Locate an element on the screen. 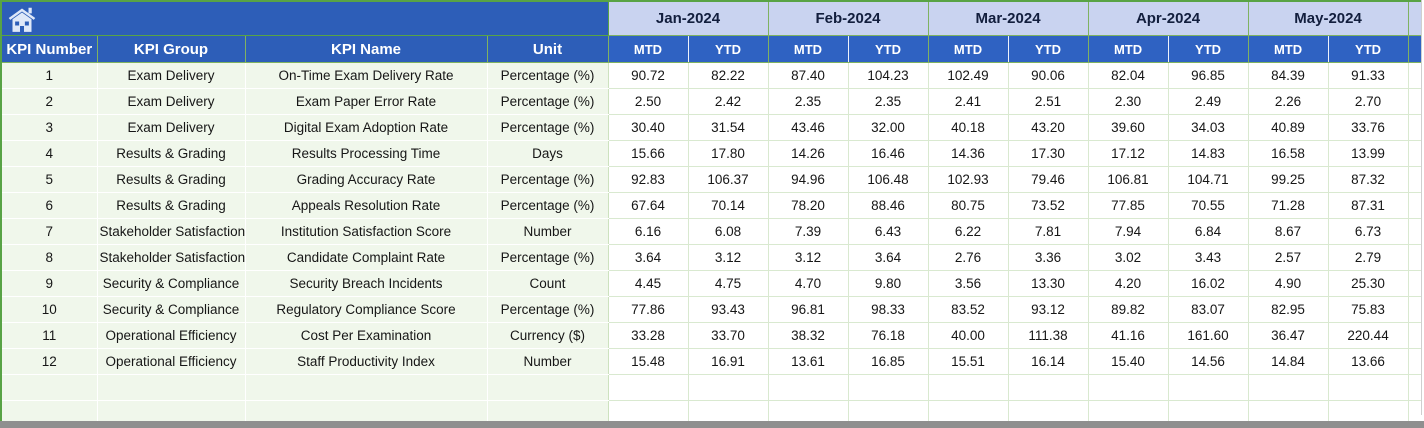 Image resolution: width=1424 pixels, height=428 pixels. kpi-name-cell: Appeals Resolution Rate is located at coordinates (366, 205).